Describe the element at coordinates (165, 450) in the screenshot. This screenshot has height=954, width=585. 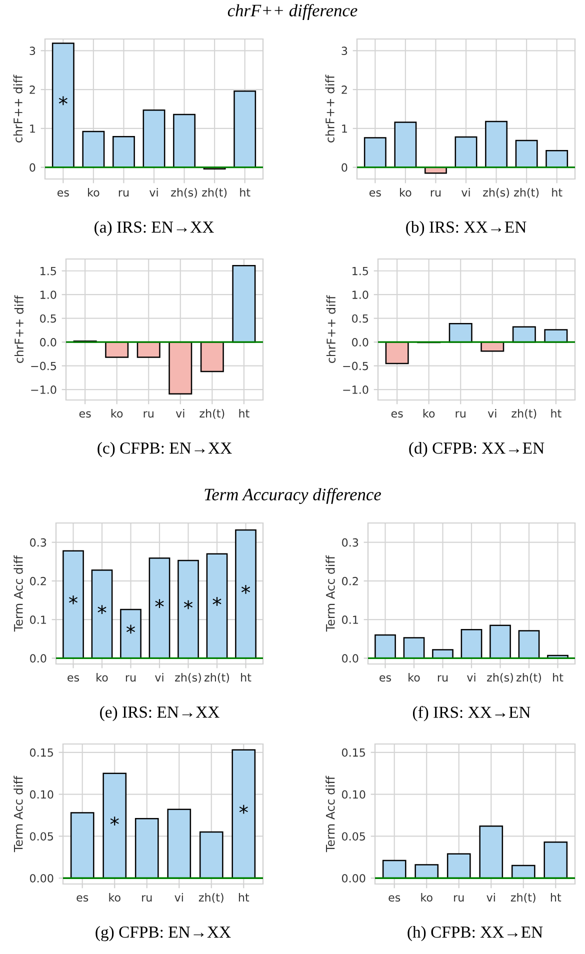
I see `x-axis-title: (c) CFPB: EN→XX` at that location.